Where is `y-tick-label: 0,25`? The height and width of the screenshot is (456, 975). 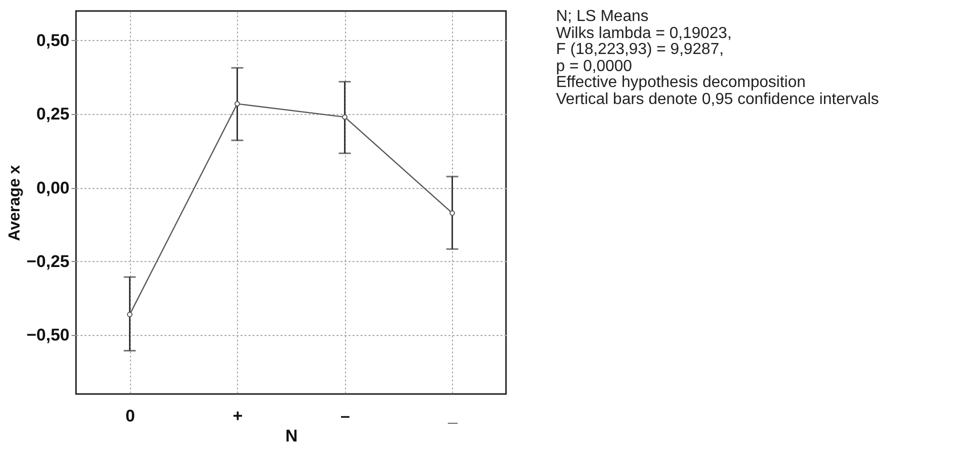
y-tick-label: 0,25 is located at coordinates (53, 114).